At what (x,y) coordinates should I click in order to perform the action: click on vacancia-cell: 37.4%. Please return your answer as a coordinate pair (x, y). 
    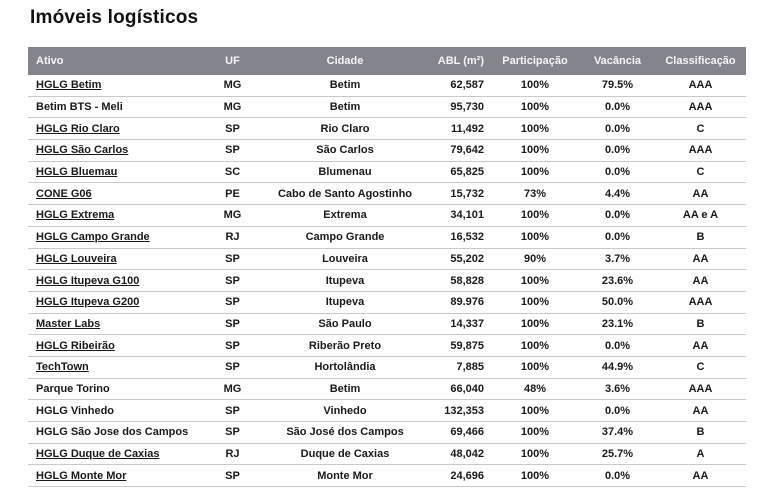
    Looking at the image, I should click on (617, 432).